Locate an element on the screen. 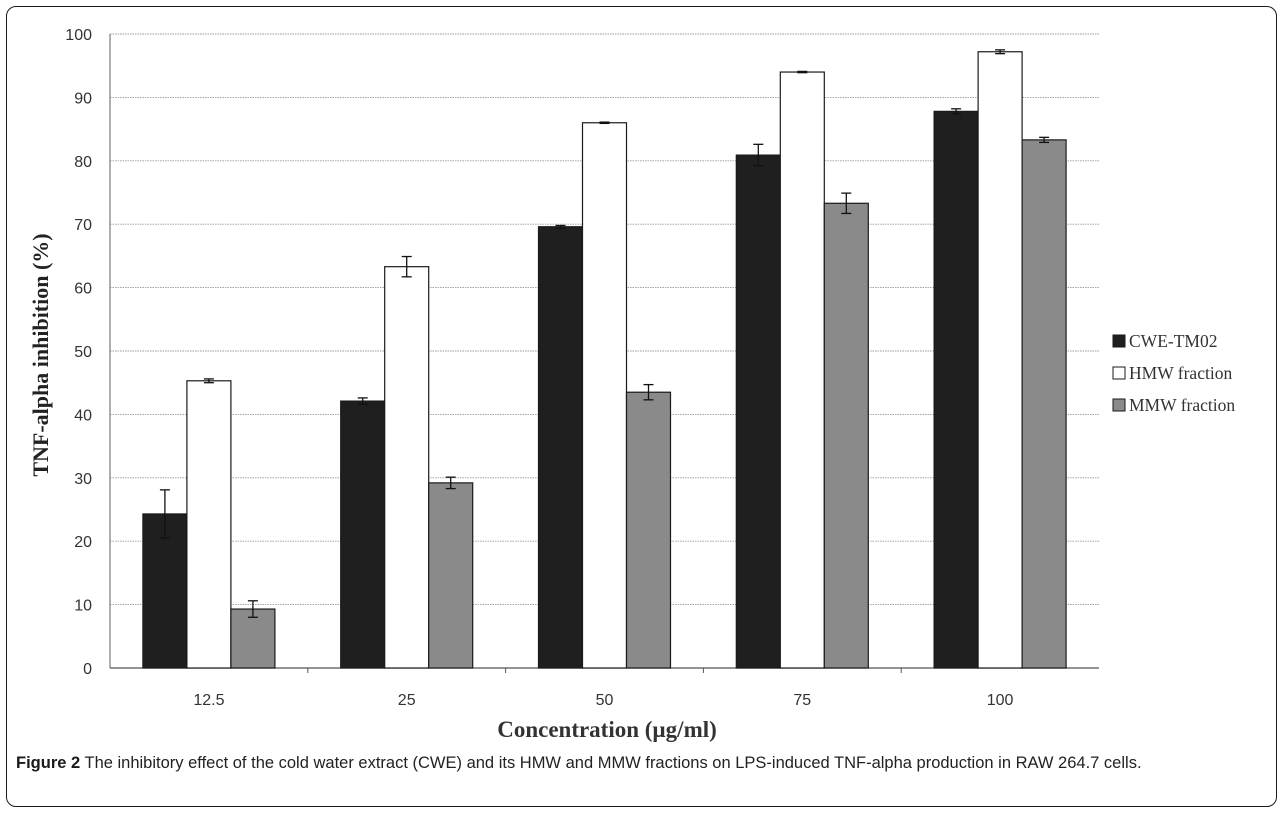 The height and width of the screenshot is (813, 1283). x-tick-label: 25 is located at coordinates (407, 700).